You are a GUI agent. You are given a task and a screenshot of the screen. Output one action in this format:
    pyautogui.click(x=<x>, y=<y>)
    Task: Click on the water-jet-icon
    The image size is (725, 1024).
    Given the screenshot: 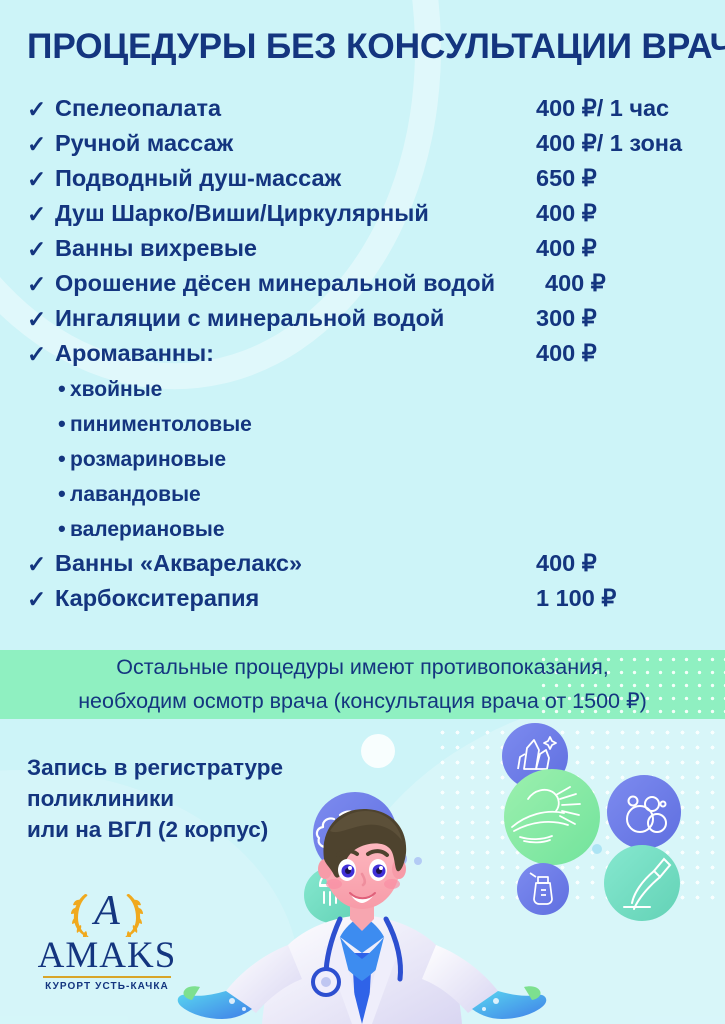 What is the action you would take?
    pyautogui.click(x=642, y=883)
    